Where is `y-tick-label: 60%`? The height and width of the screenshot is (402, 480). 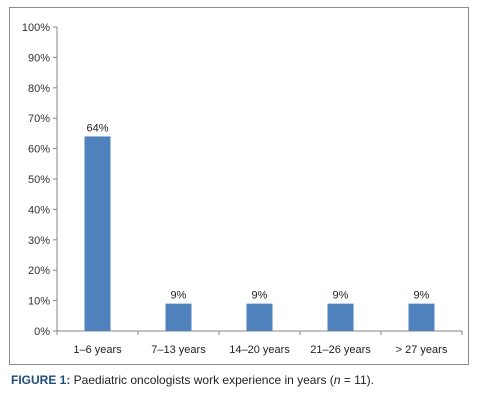 y-tick-label: 60% is located at coordinates (39, 150).